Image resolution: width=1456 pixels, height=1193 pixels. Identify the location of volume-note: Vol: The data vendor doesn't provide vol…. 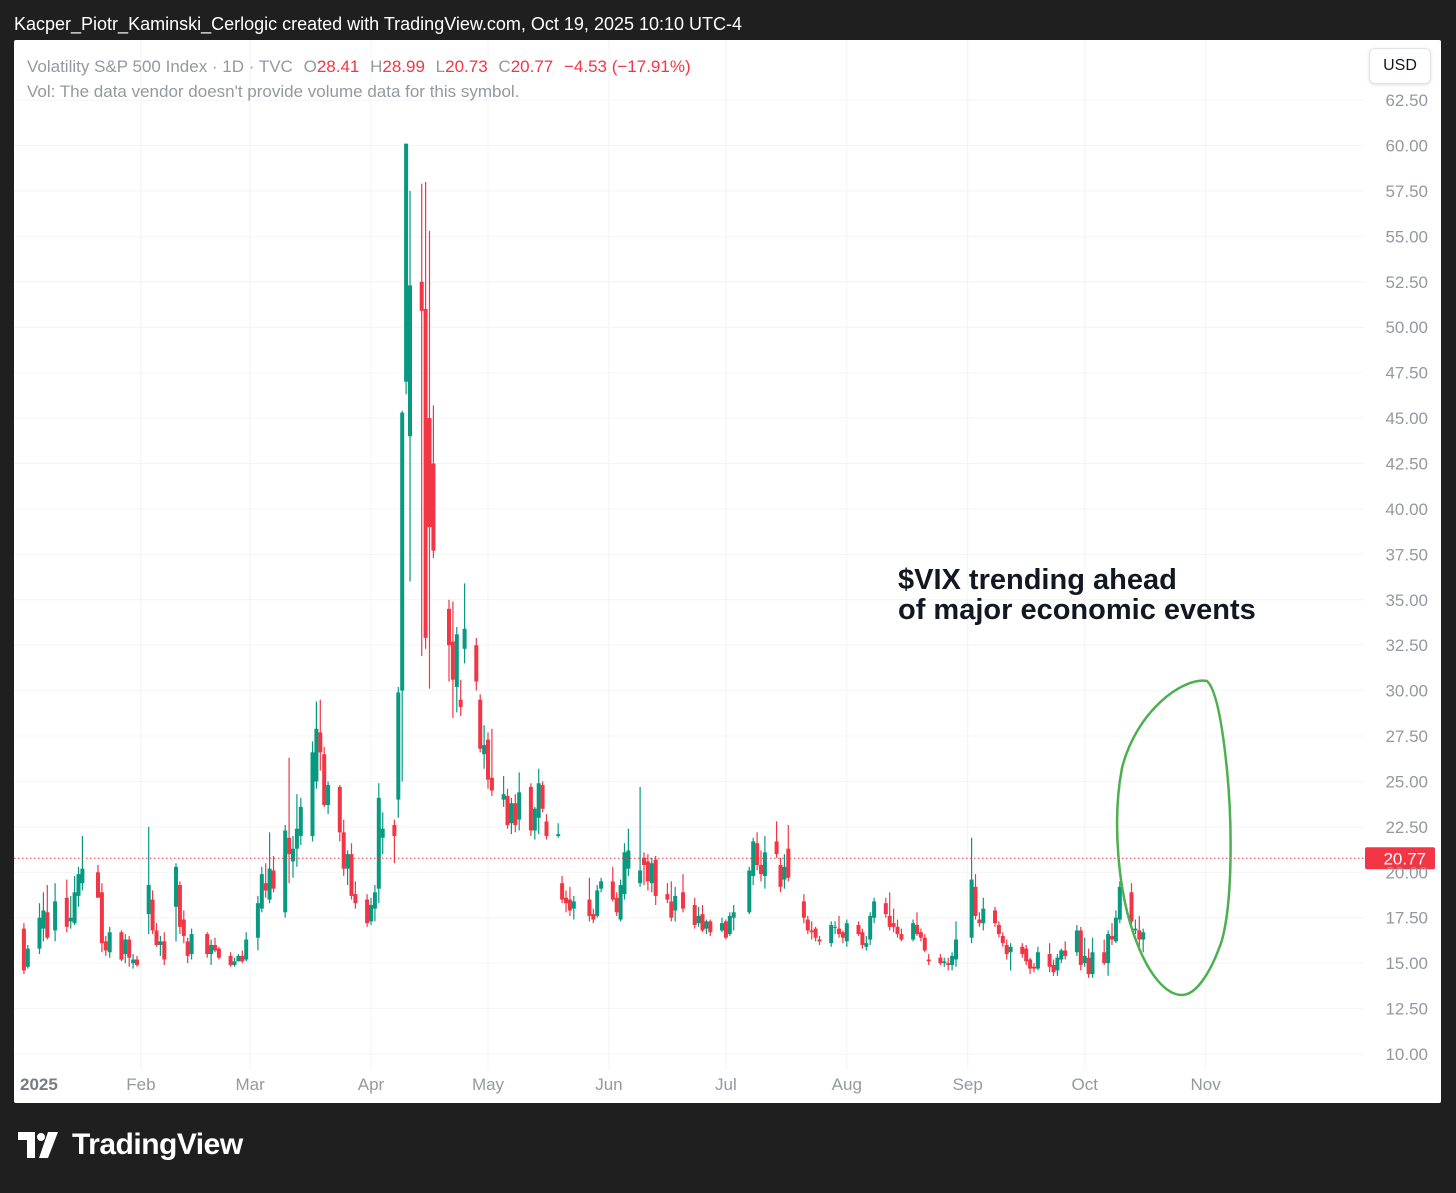
(273, 91).